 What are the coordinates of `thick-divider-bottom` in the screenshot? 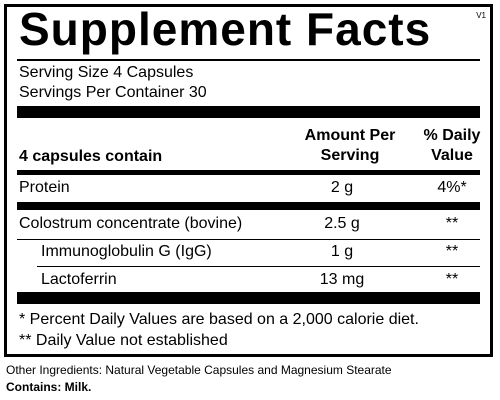 It's located at (248, 298).